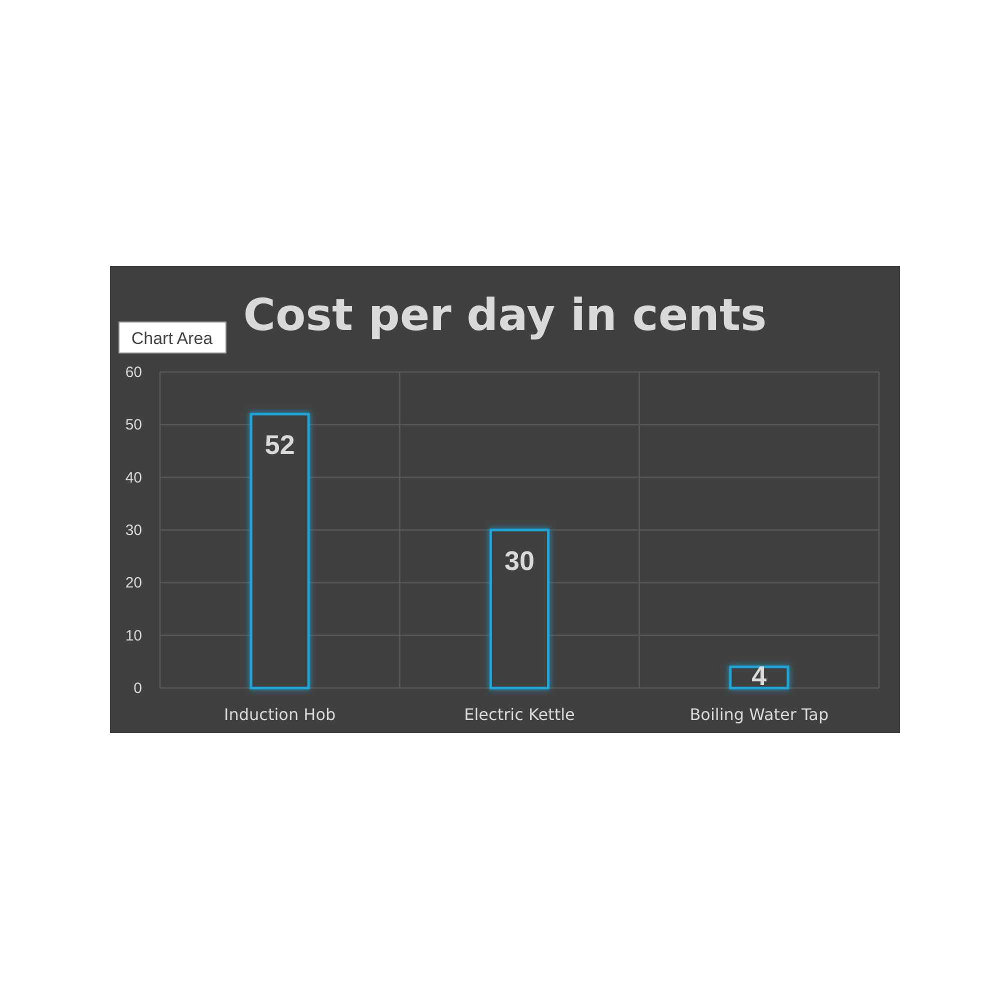 The image size is (1000, 1000). I want to click on y-tick-label: 40, so click(133, 477).